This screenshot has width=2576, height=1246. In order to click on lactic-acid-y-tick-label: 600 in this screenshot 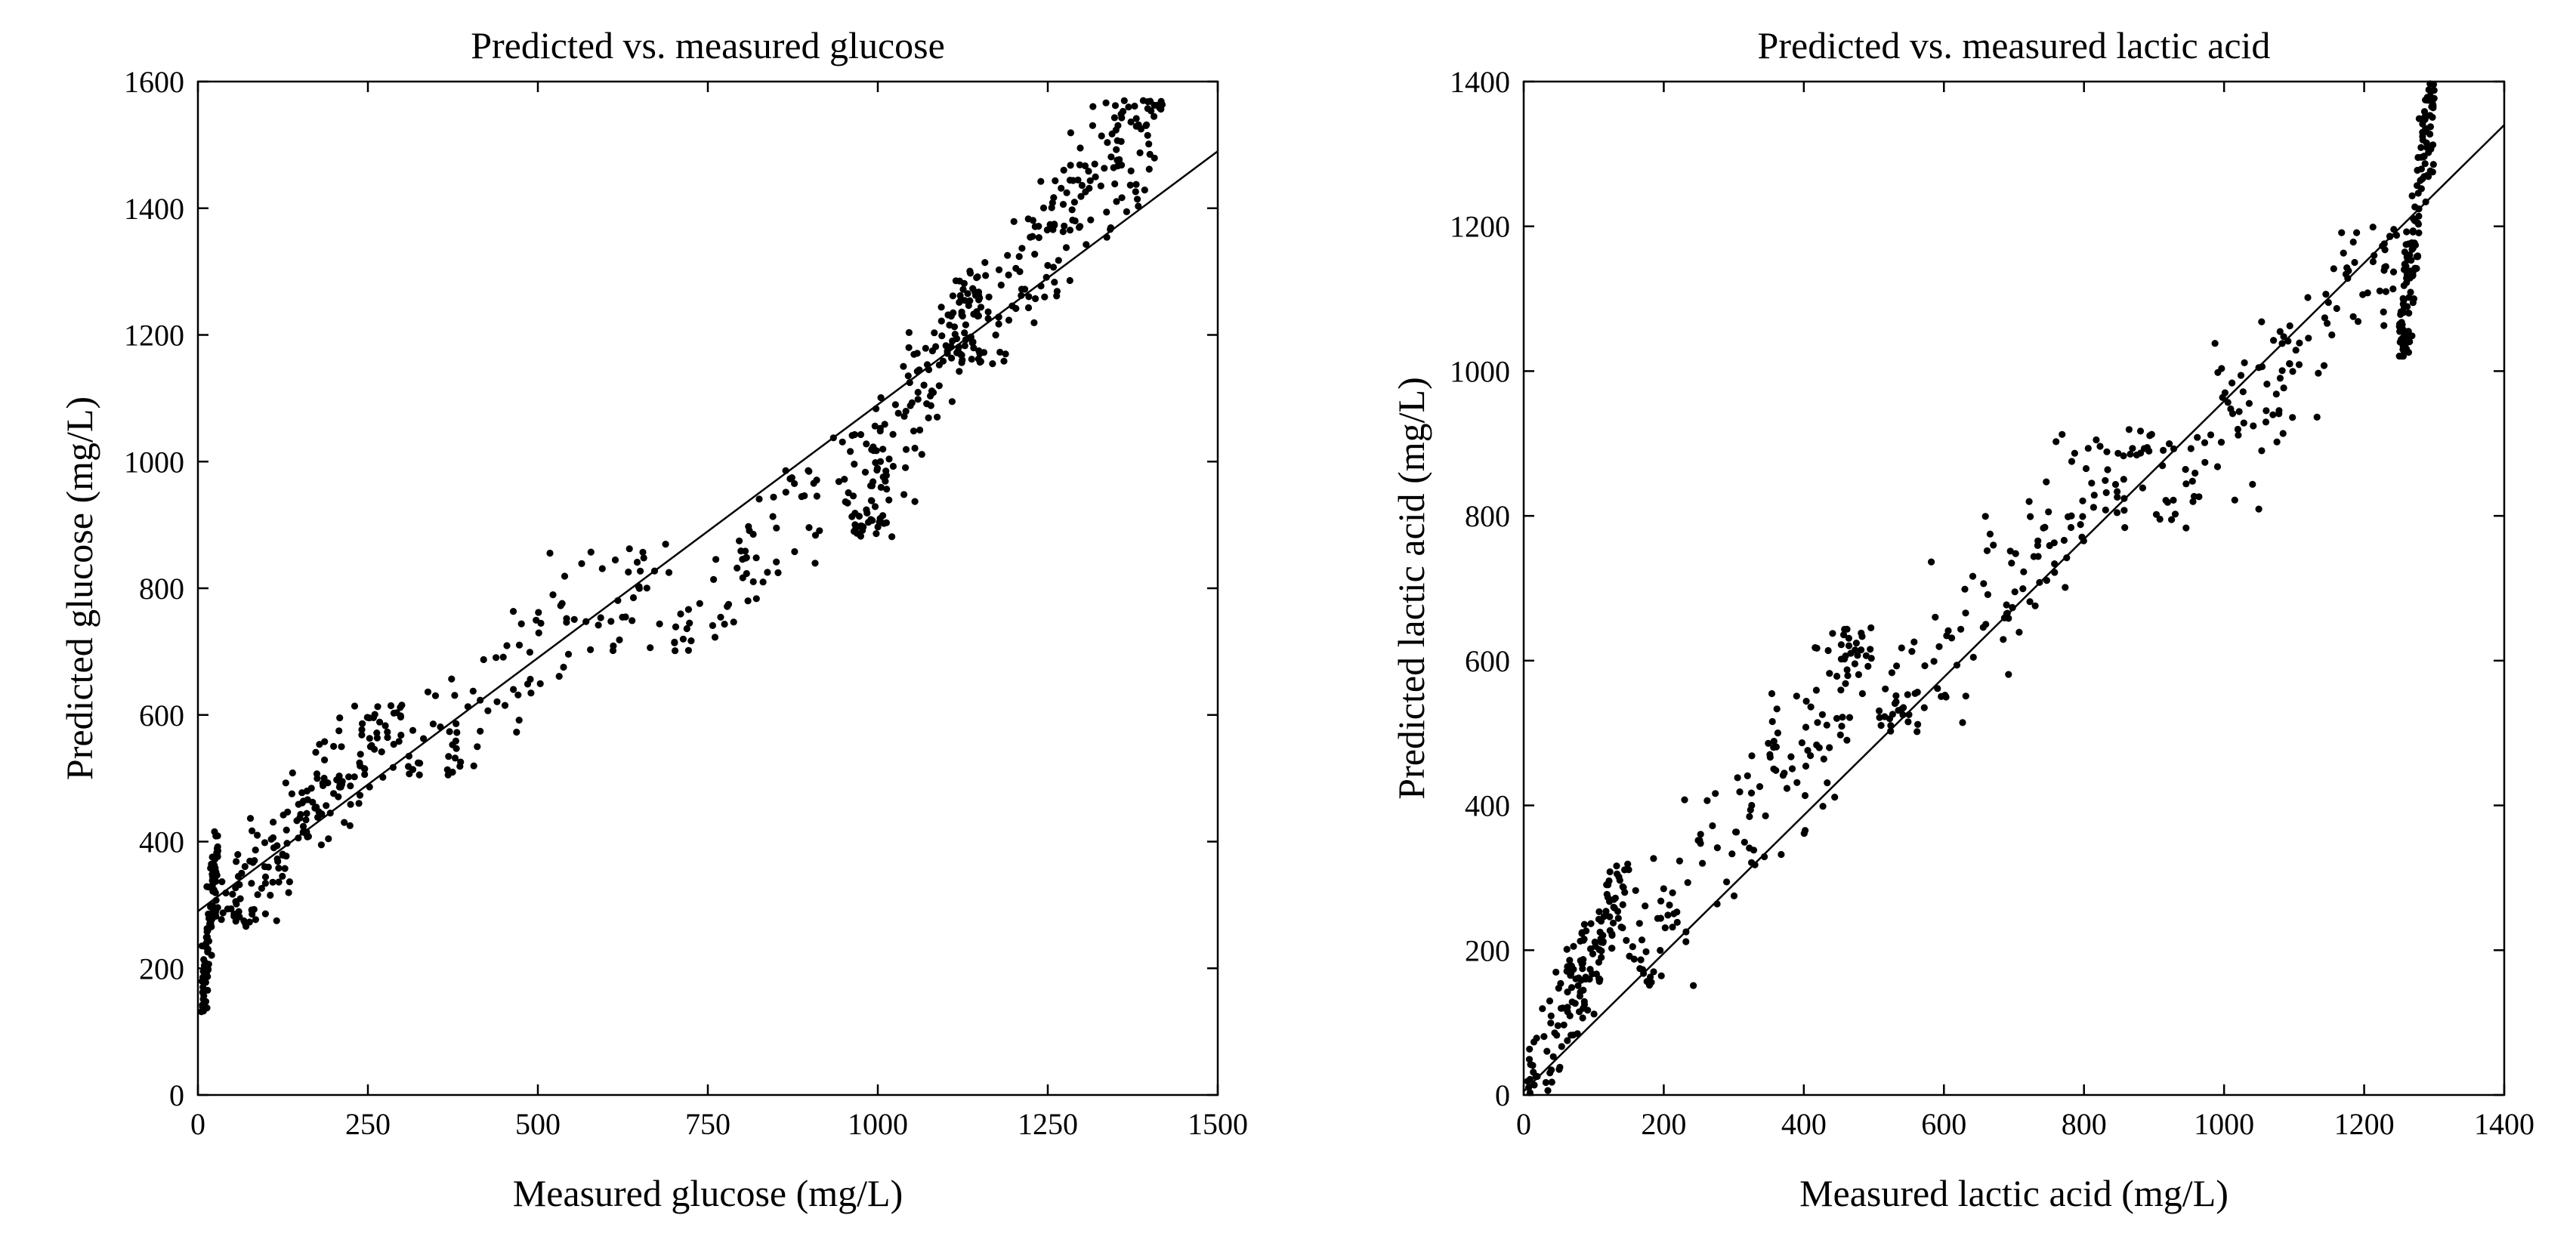, I will do `click(1487, 661)`.